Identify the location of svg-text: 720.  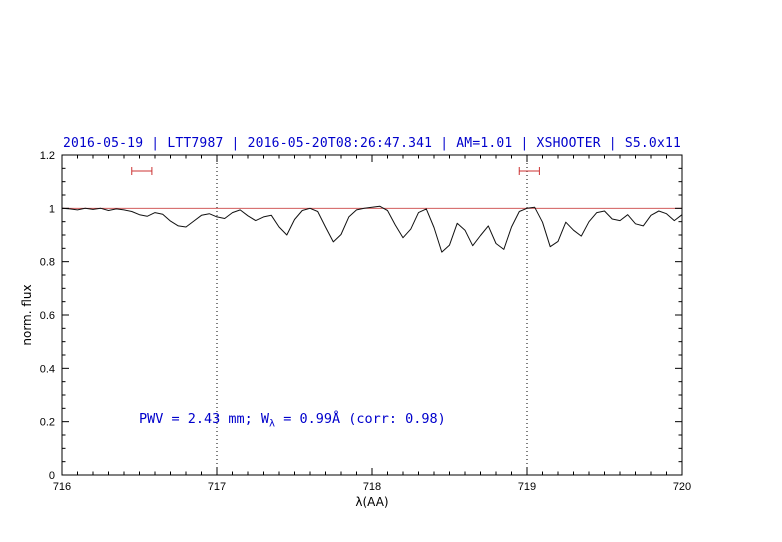
(682, 487).